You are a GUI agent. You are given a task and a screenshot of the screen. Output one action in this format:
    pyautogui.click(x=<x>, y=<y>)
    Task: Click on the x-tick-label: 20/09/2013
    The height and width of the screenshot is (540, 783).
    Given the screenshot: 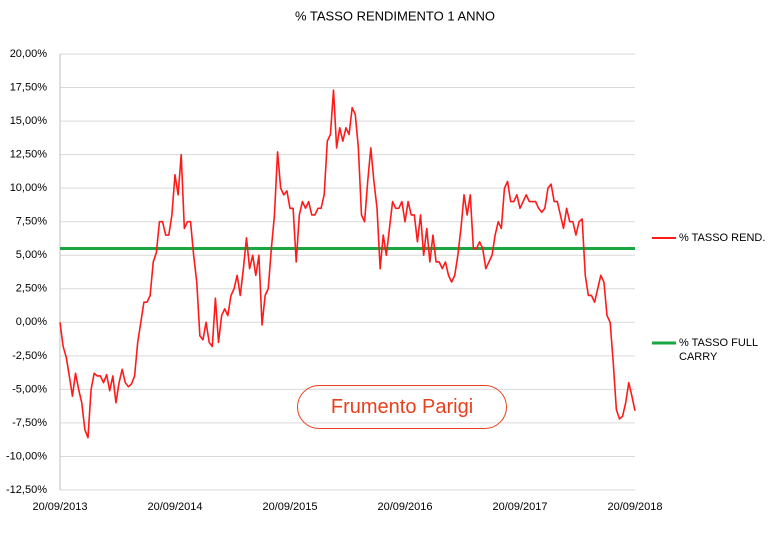 What is the action you would take?
    pyautogui.click(x=59, y=507)
    